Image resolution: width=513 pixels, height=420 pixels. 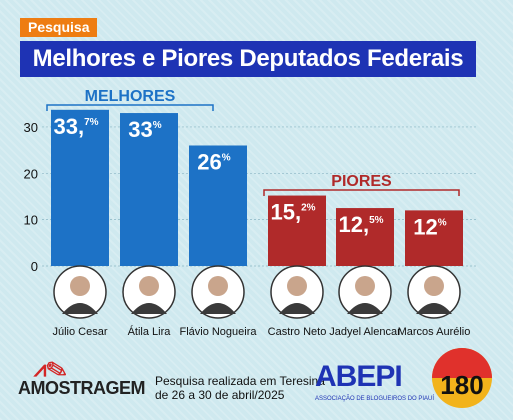 What do you see at coordinates (144, 129) in the screenshot?
I see `data-label: 33%` at bounding box center [144, 129].